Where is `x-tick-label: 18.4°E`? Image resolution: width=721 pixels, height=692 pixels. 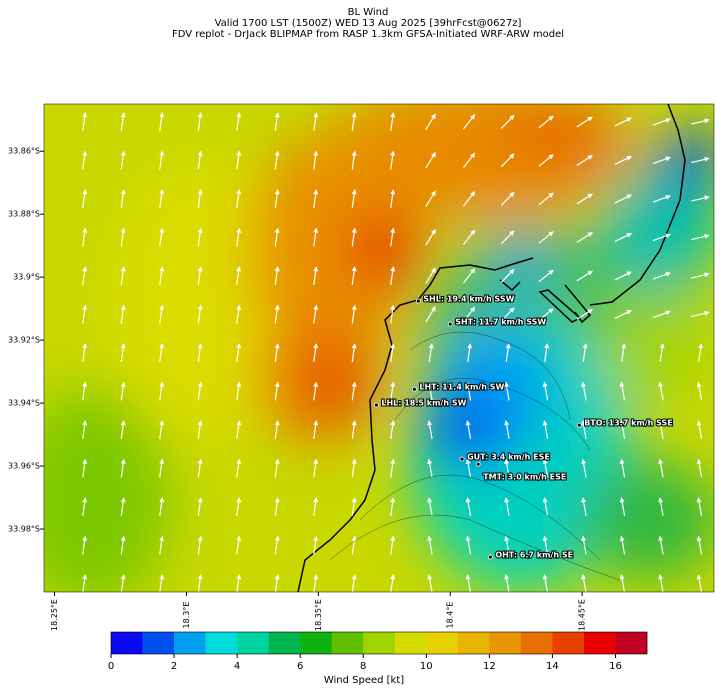
x-tick-label: 18.4°E is located at coordinates (450, 615).